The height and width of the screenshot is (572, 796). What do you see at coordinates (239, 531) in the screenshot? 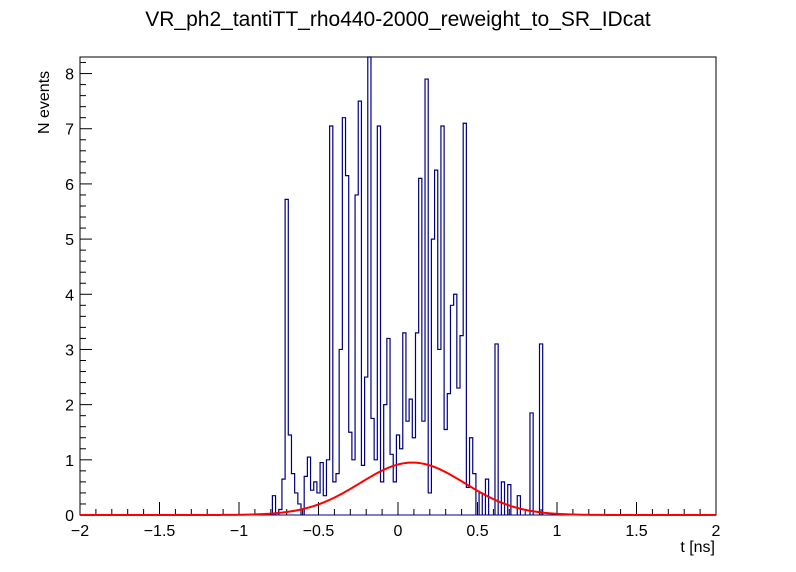
I see `x-tick-label: −1` at bounding box center [239, 531].